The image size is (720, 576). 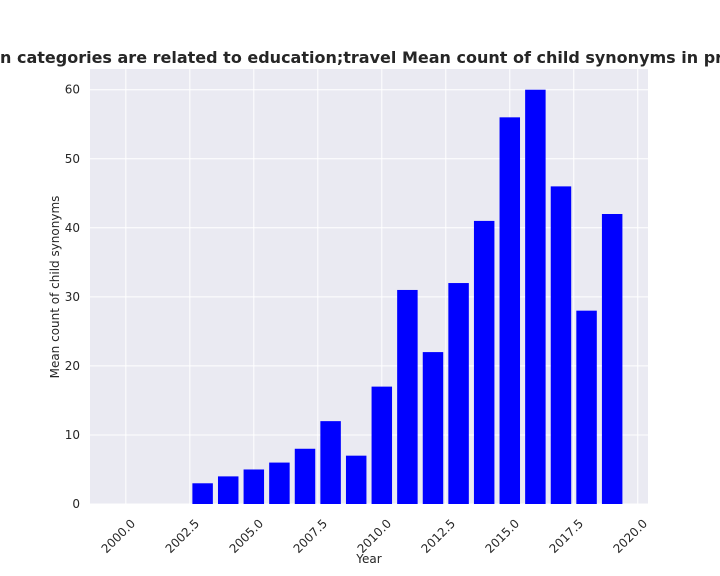 I want to click on y-tick-label: 50, so click(x=72, y=159).